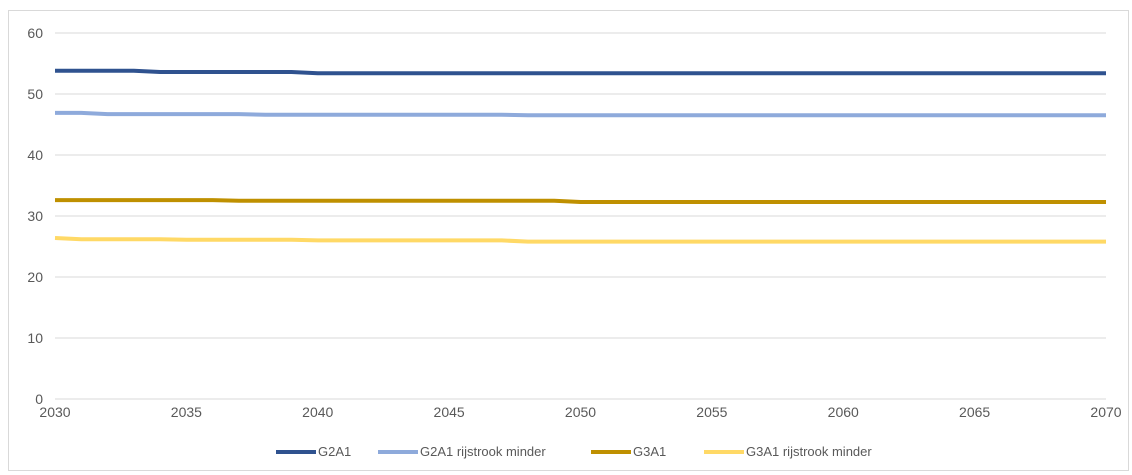 This screenshot has height=475, width=1132. I want to click on x-tick-label: 2035, so click(186, 412).